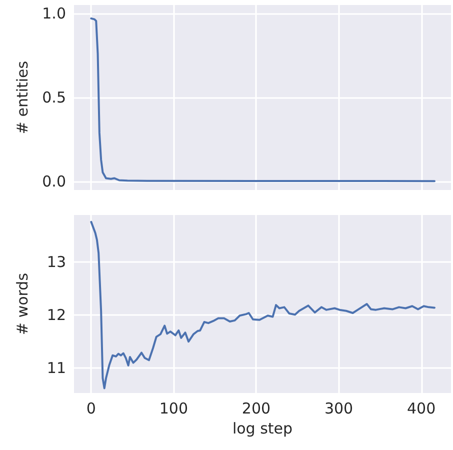 The image size is (453, 450). What do you see at coordinates (256, 409) in the screenshot?
I see `x-tick-label: 200` at bounding box center [256, 409].